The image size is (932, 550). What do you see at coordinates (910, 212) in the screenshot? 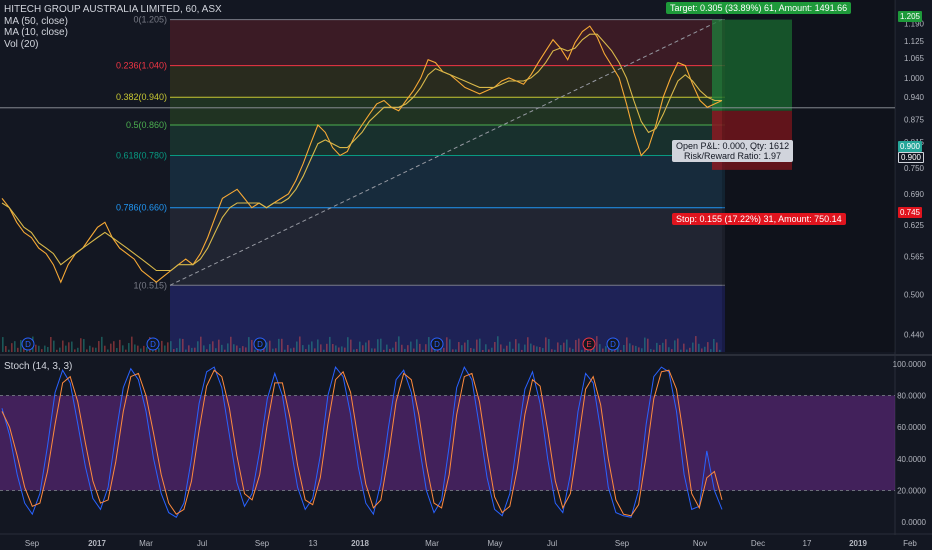
I see `stop-price-tag: 0.745` at bounding box center [910, 212].